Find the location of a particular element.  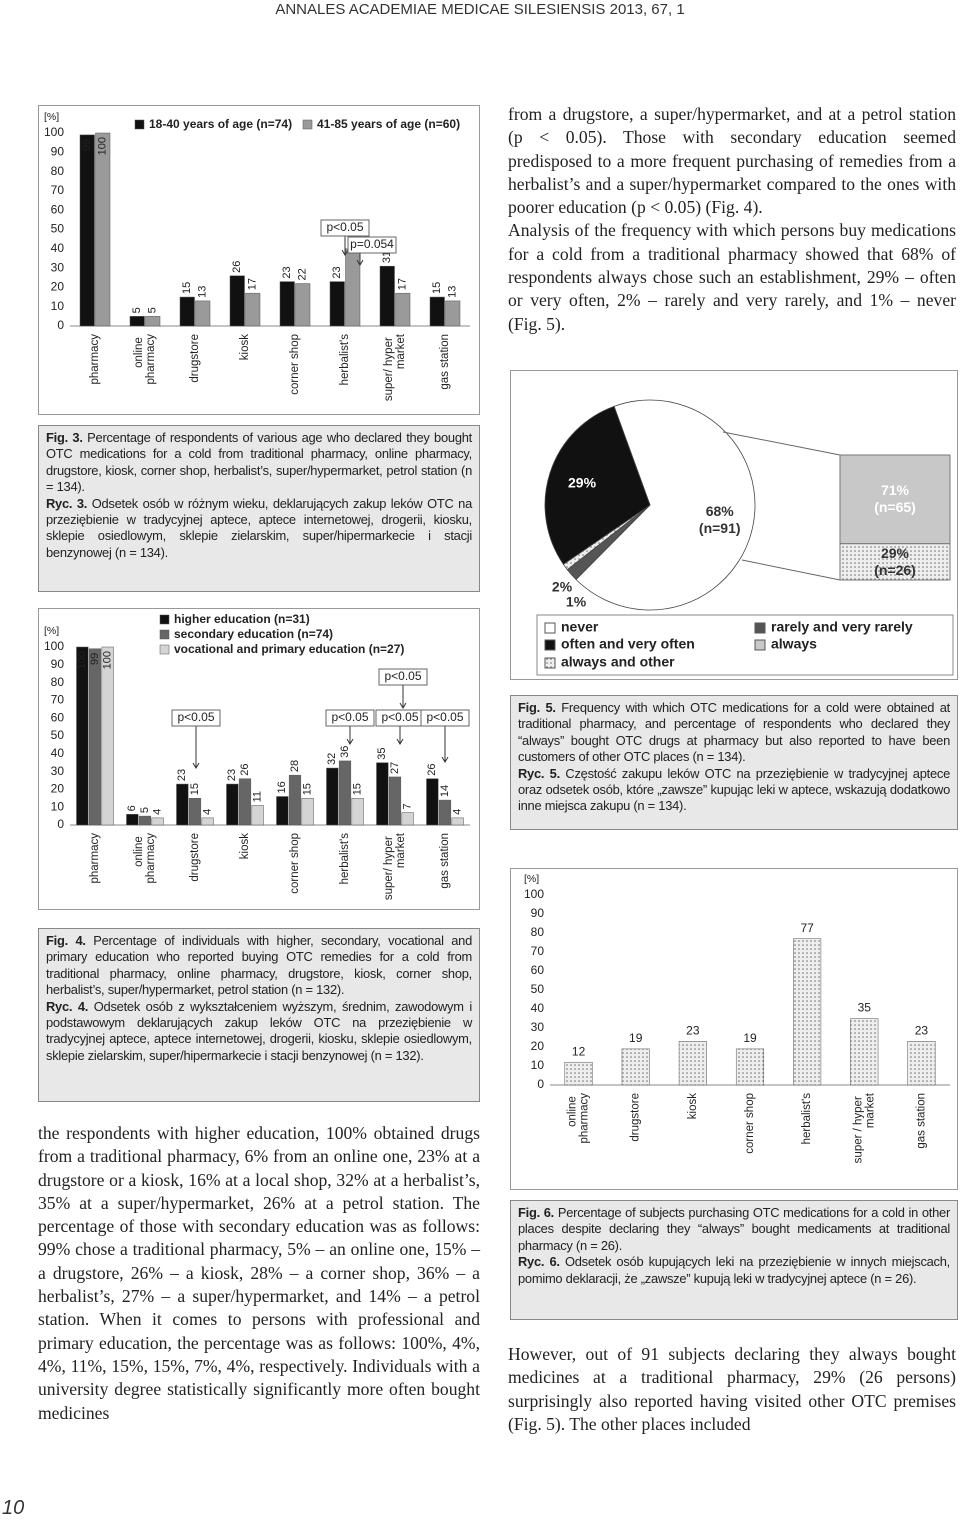

value-label: 14 is located at coordinates (445, 791).